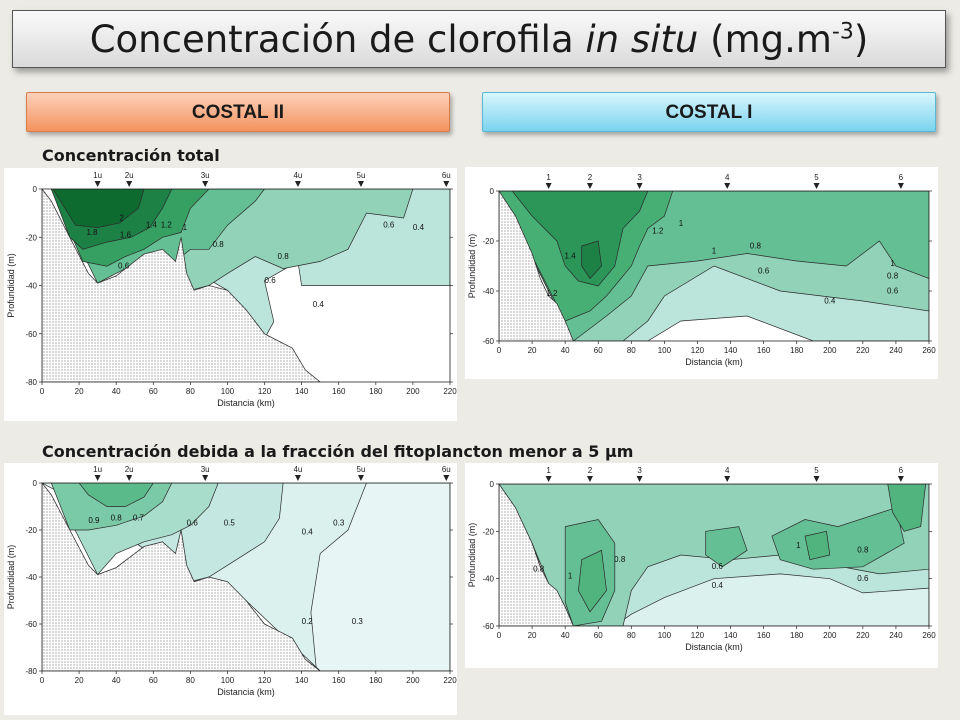 The image size is (960, 720). What do you see at coordinates (548, 470) in the screenshot?
I see `station-label: 1` at bounding box center [548, 470].